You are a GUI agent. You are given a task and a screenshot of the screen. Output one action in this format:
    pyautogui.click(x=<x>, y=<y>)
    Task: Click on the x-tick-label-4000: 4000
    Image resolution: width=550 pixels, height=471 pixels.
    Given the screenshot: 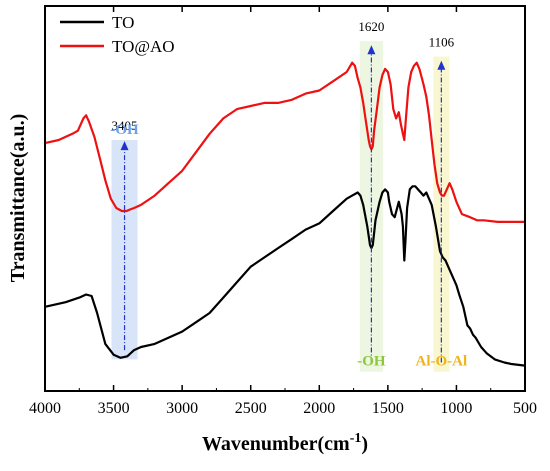 What is the action you would take?
    pyautogui.click(x=45, y=408)
    